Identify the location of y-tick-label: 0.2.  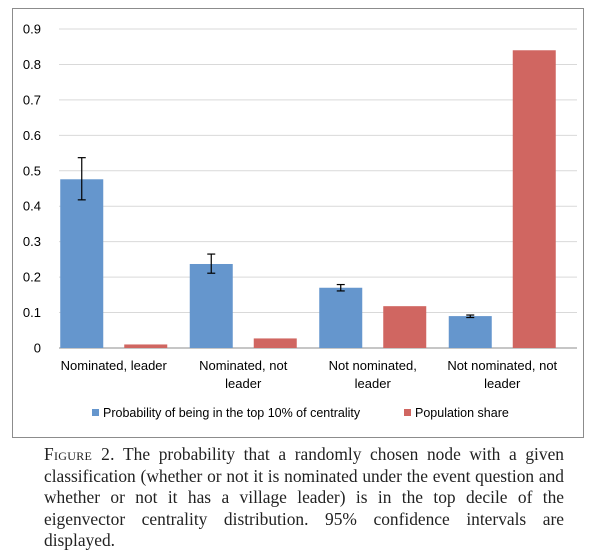
(32, 277).